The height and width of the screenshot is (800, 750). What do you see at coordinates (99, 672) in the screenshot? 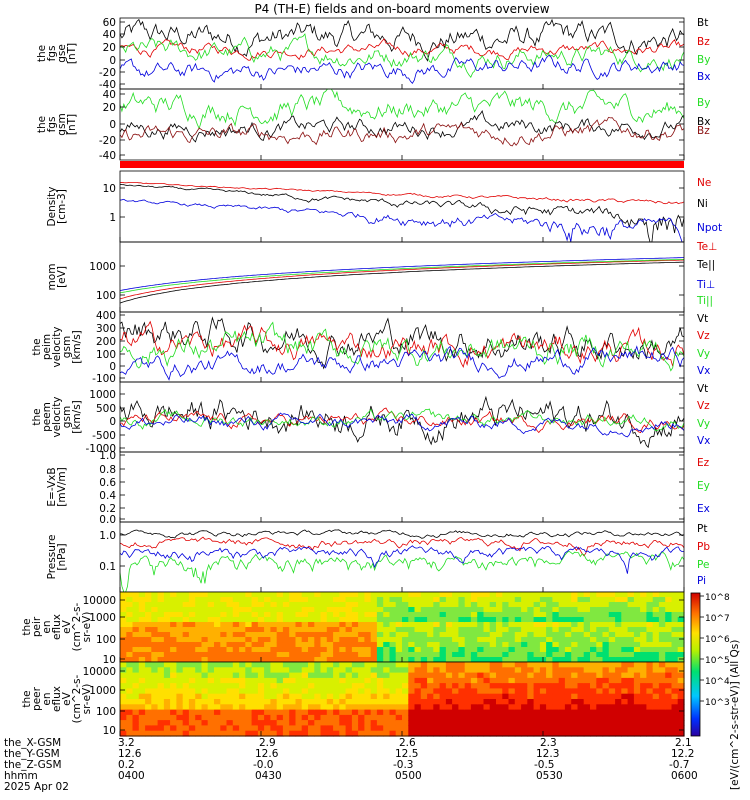
I see `ytick-label: 10000` at bounding box center [99, 672].